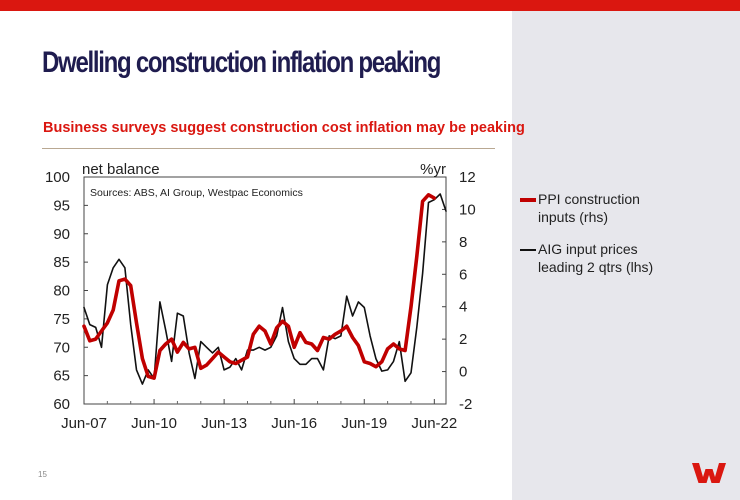 The height and width of the screenshot is (500, 740). Describe the element at coordinates (42, 474) in the screenshot. I see `page-number: 15` at that location.